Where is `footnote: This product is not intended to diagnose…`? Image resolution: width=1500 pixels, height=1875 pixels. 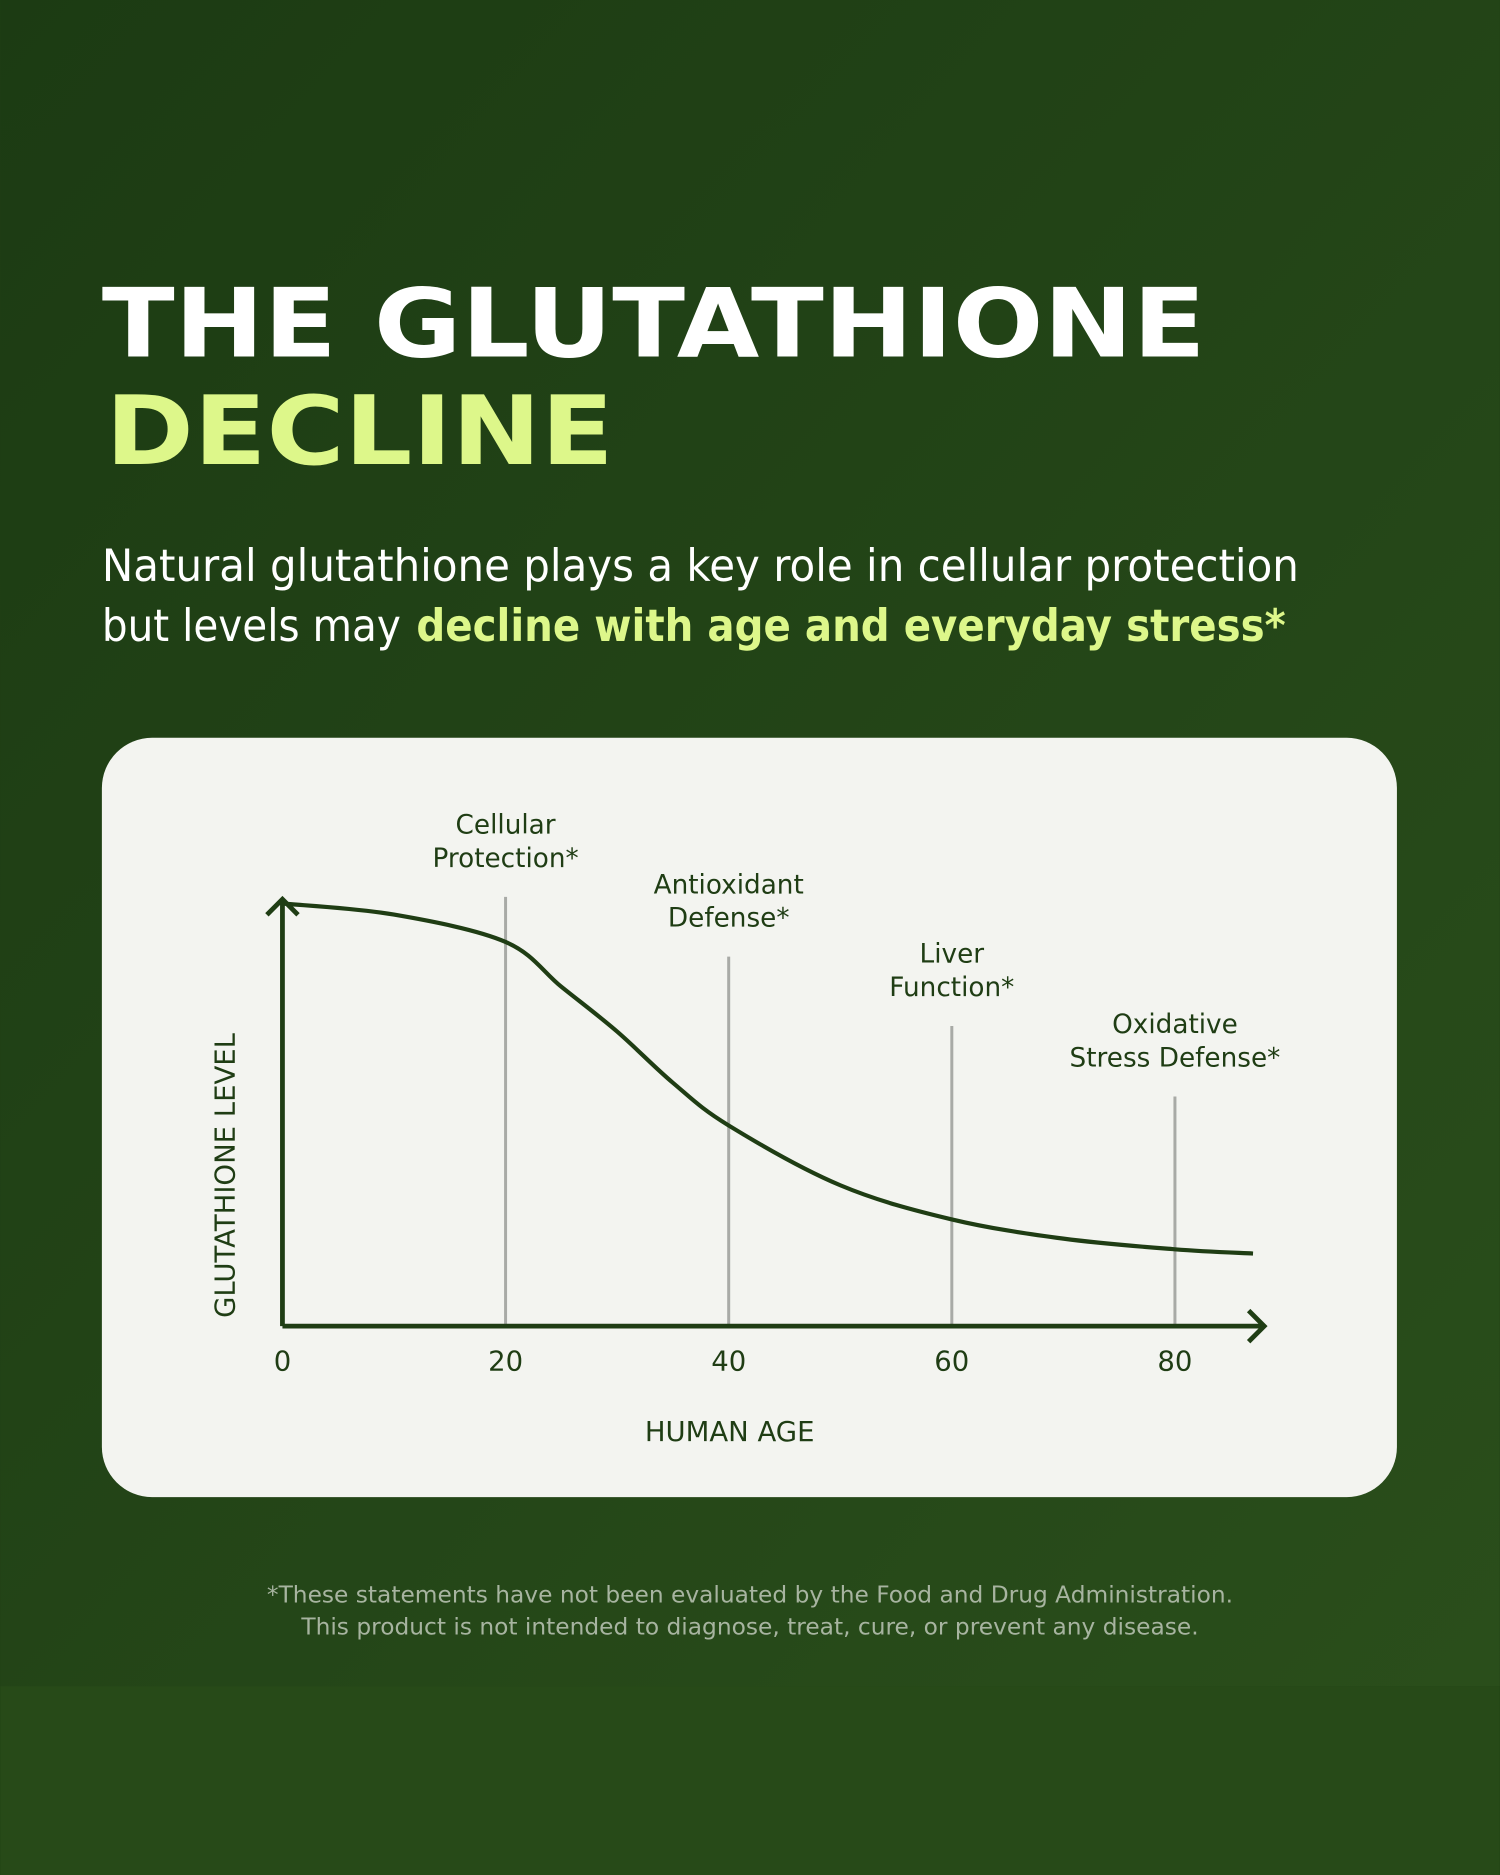
footnote: This product is not intended to diagnose… is located at coordinates (749, 1627).